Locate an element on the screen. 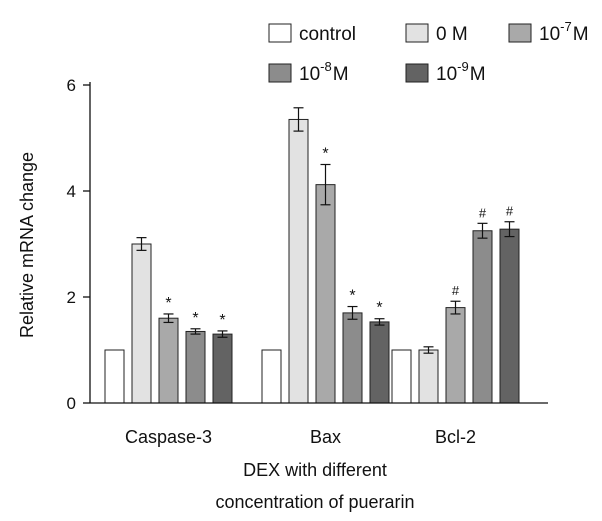 Image resolution: width=602 pixels, height=521 pixels. legend-label-exponent: -7 is located at coordinates (566, 26).